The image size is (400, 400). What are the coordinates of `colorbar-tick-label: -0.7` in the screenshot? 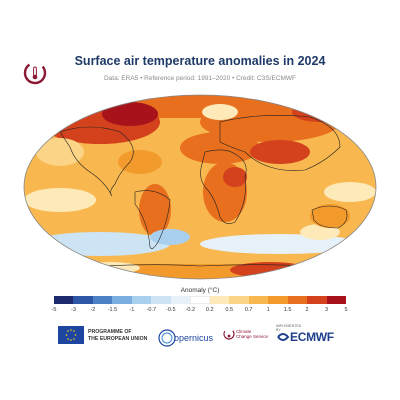 It's located at (151, 310).